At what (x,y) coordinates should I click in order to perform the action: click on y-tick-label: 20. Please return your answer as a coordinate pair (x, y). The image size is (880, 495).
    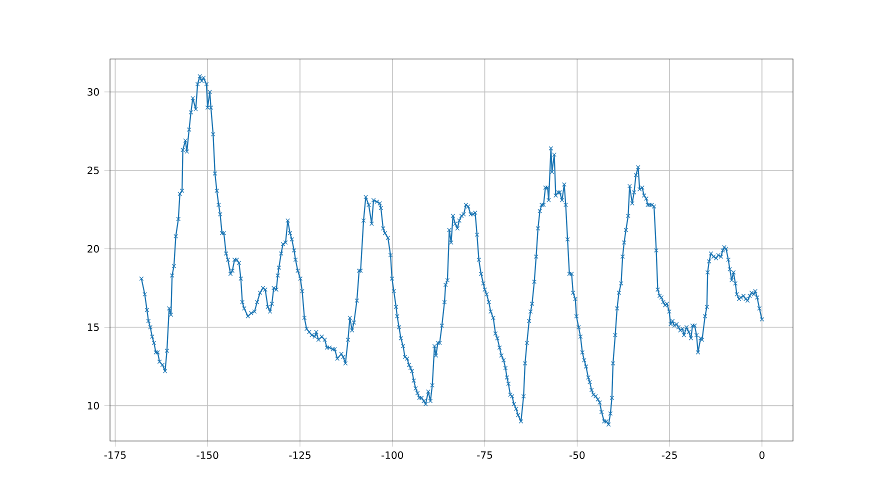
    Looking at the image, I should click on (93, 249).